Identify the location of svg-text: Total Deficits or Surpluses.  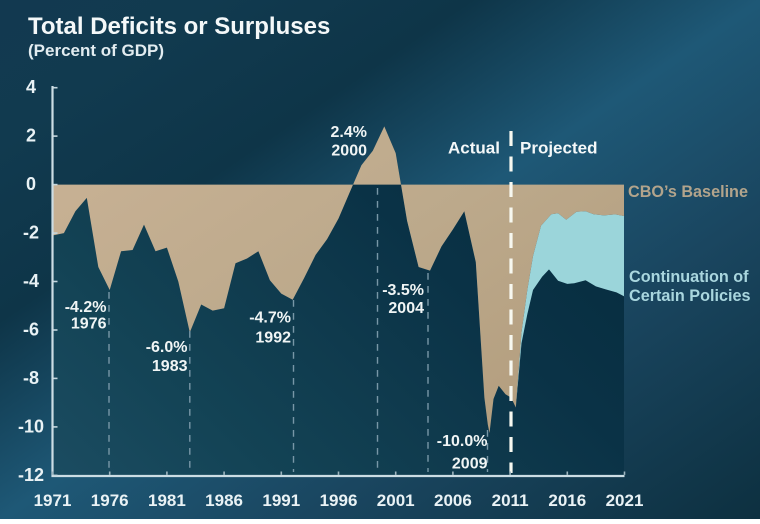
(179, 26).